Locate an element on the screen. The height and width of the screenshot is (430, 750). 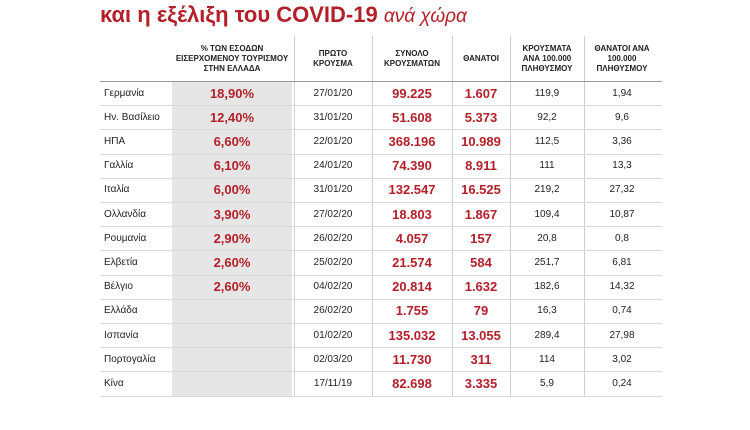
cell-value: 0,8 is located at coordinates (622, 238).